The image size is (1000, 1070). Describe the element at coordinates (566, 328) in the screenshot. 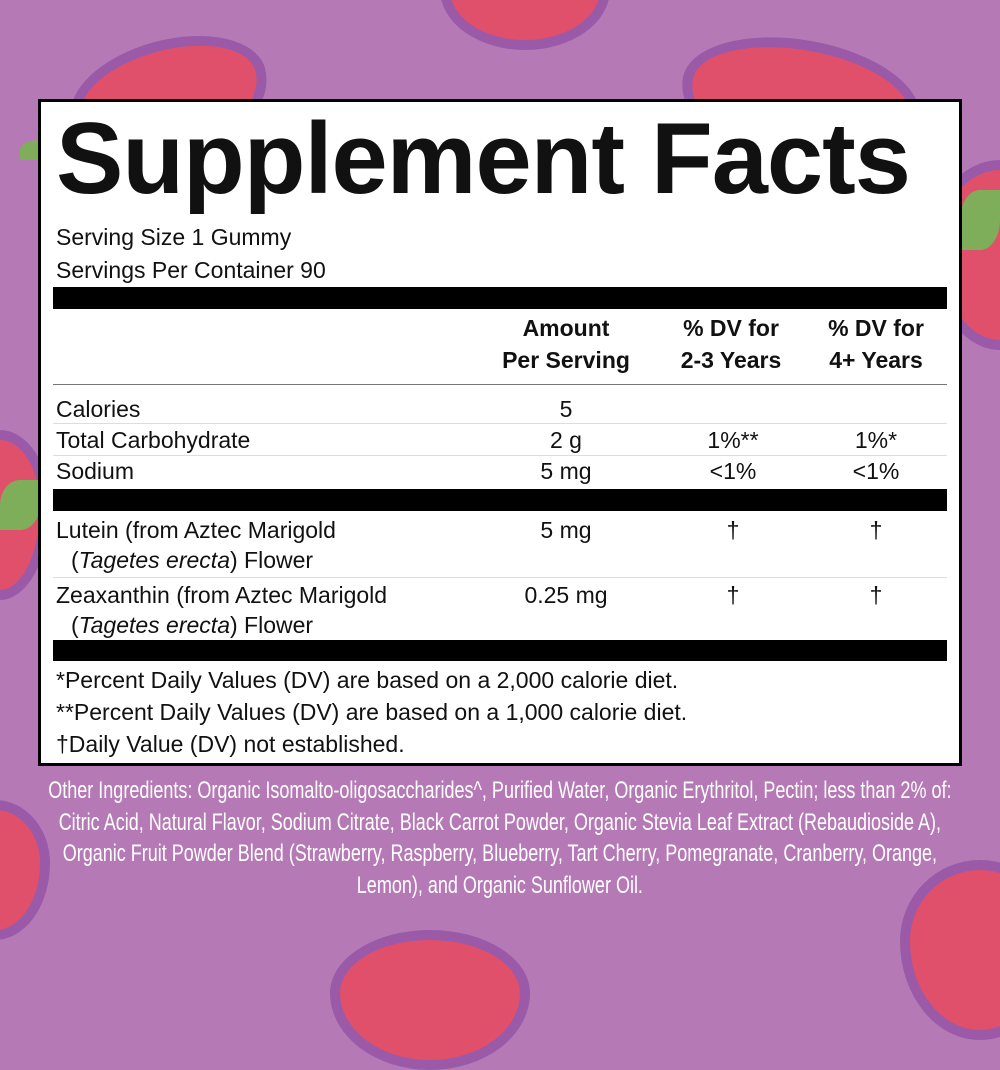

I see `header-amount-line1: Amount` at that location.